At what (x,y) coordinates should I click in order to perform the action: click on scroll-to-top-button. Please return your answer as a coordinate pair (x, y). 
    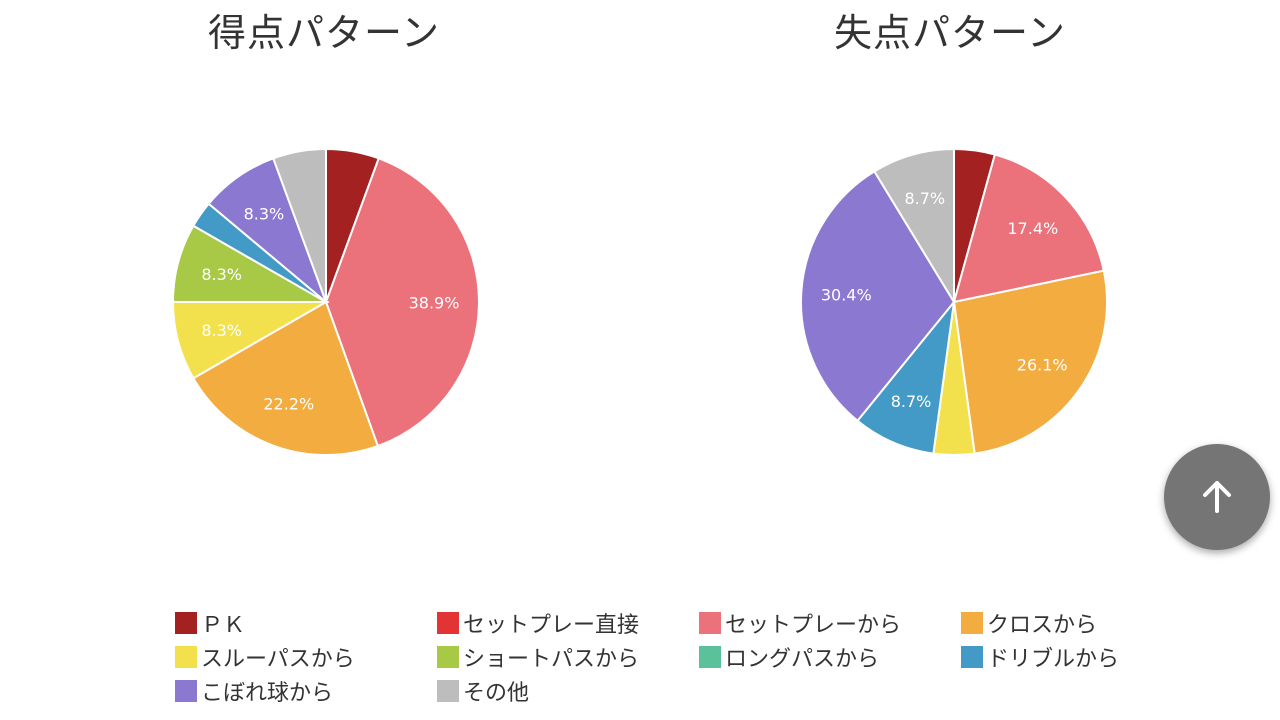
    Looking at the image, I should click on (1217, 497).